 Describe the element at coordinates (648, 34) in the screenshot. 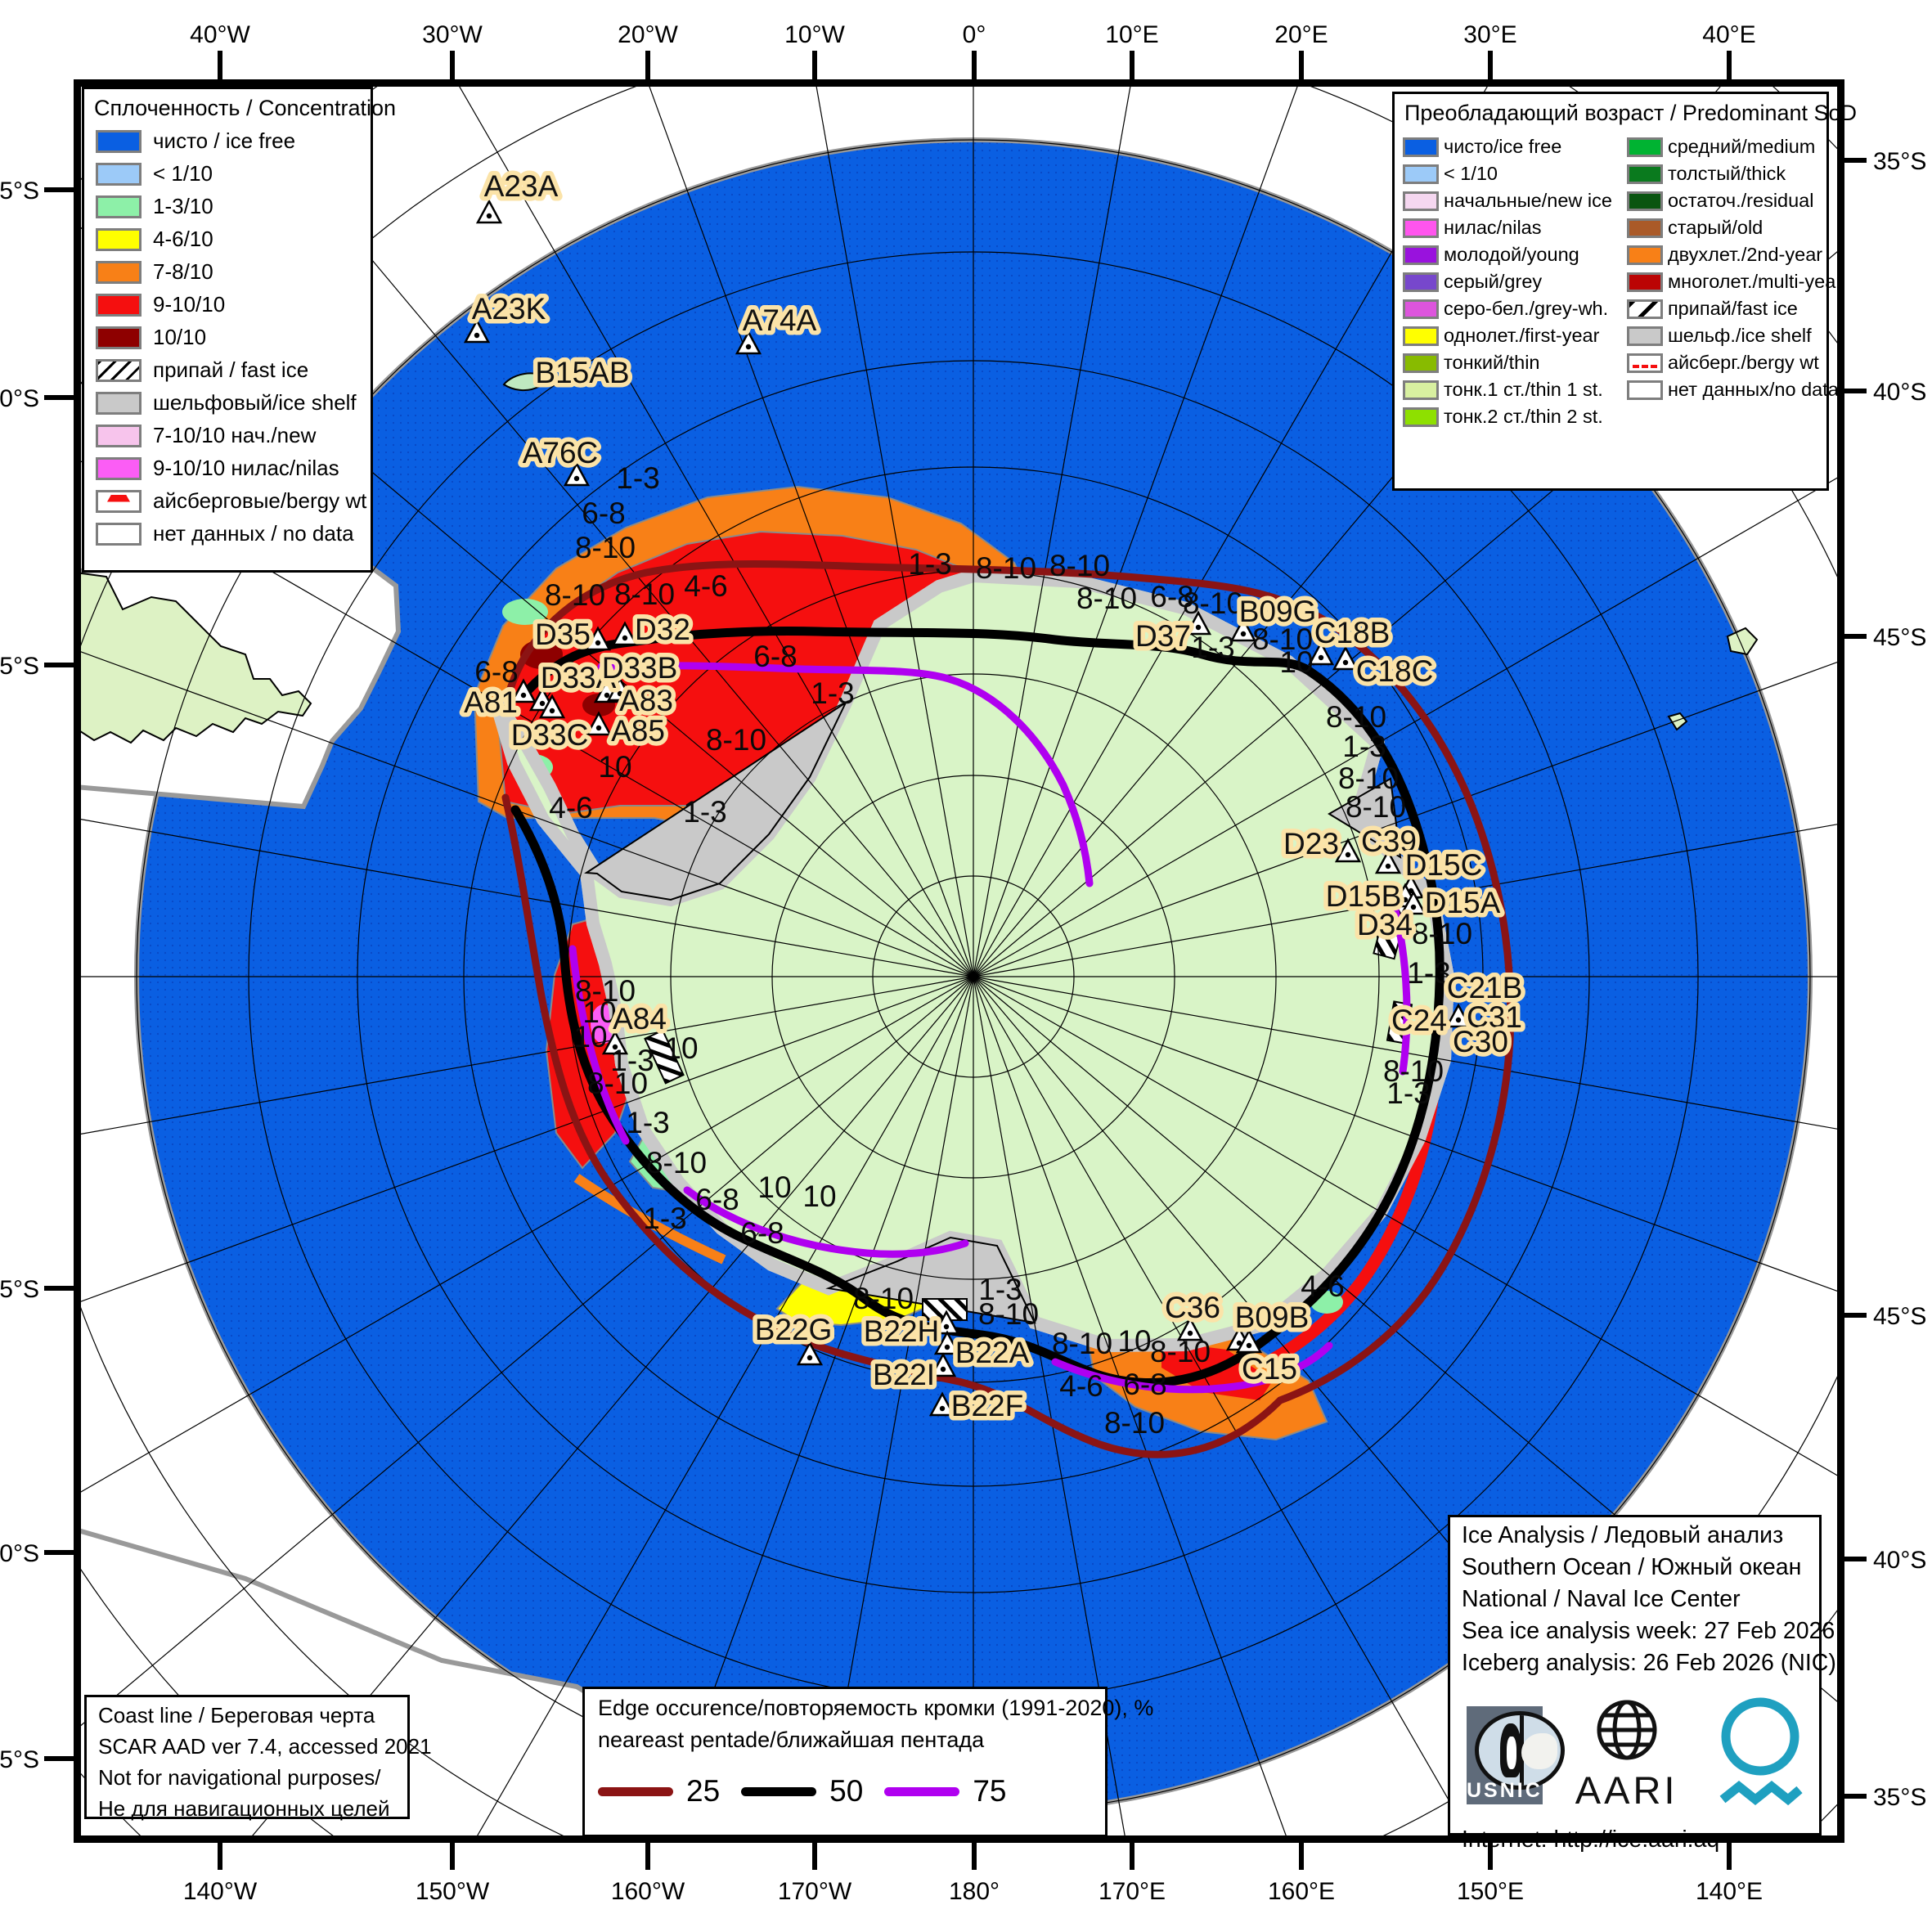

I see `axis-label: 20°W` at that location.